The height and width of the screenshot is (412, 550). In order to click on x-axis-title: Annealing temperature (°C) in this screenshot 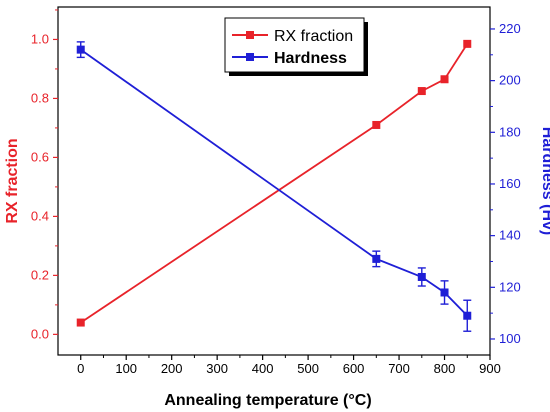, I will do `click(267, 400)`.